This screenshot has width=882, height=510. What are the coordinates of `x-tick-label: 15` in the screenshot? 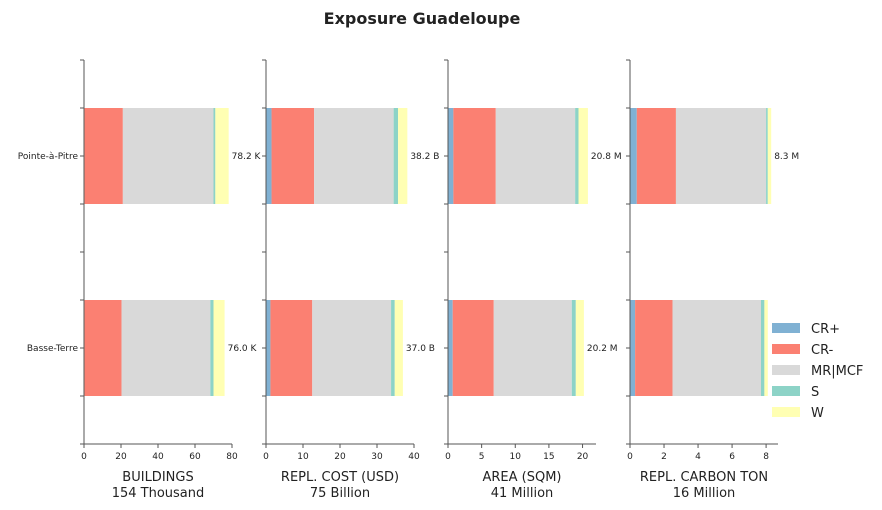 It's located at (548, 457).